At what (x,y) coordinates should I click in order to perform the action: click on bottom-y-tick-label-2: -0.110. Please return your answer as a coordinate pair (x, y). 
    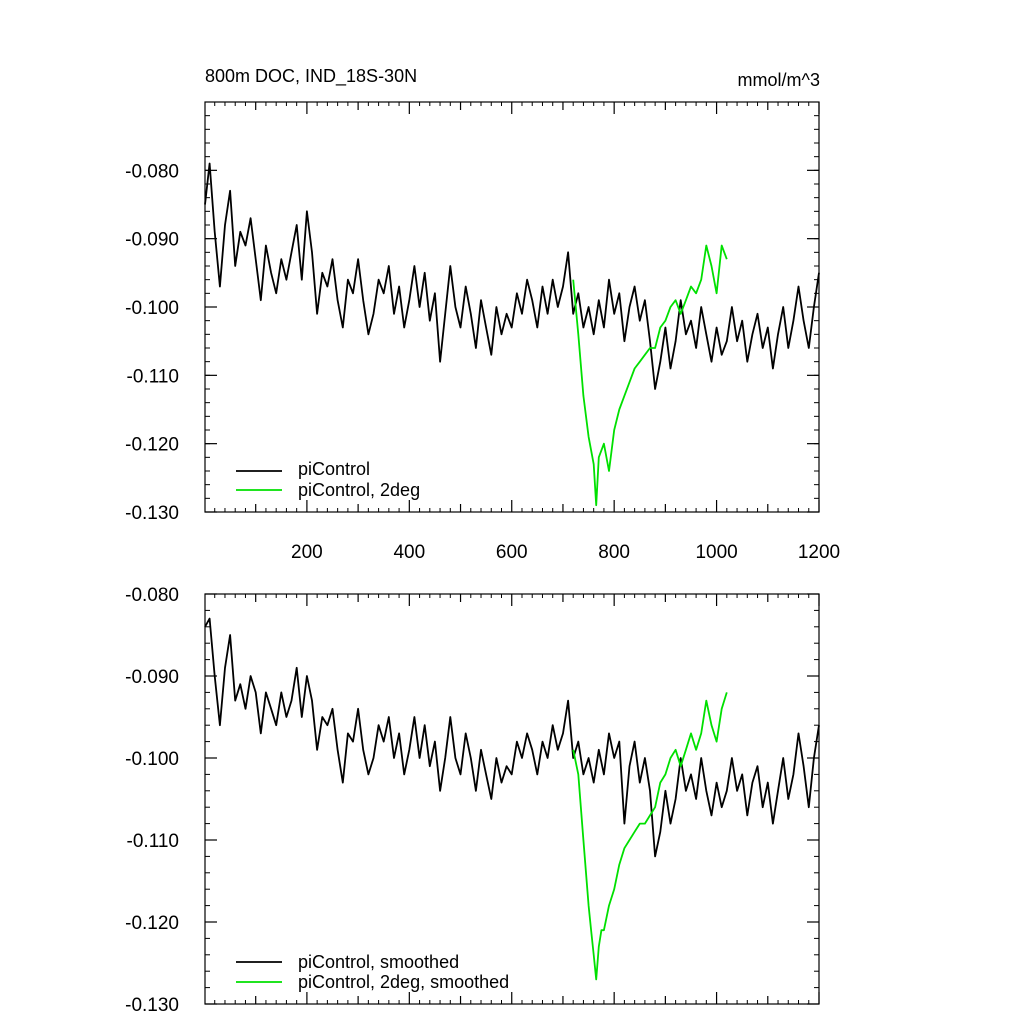
    Looking at the image, I should click on (153, 841).